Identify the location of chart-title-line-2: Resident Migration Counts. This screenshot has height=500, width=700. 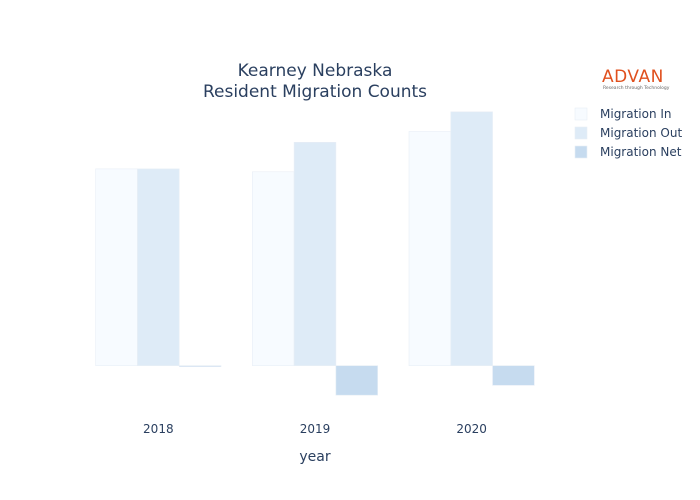
(315, 92).